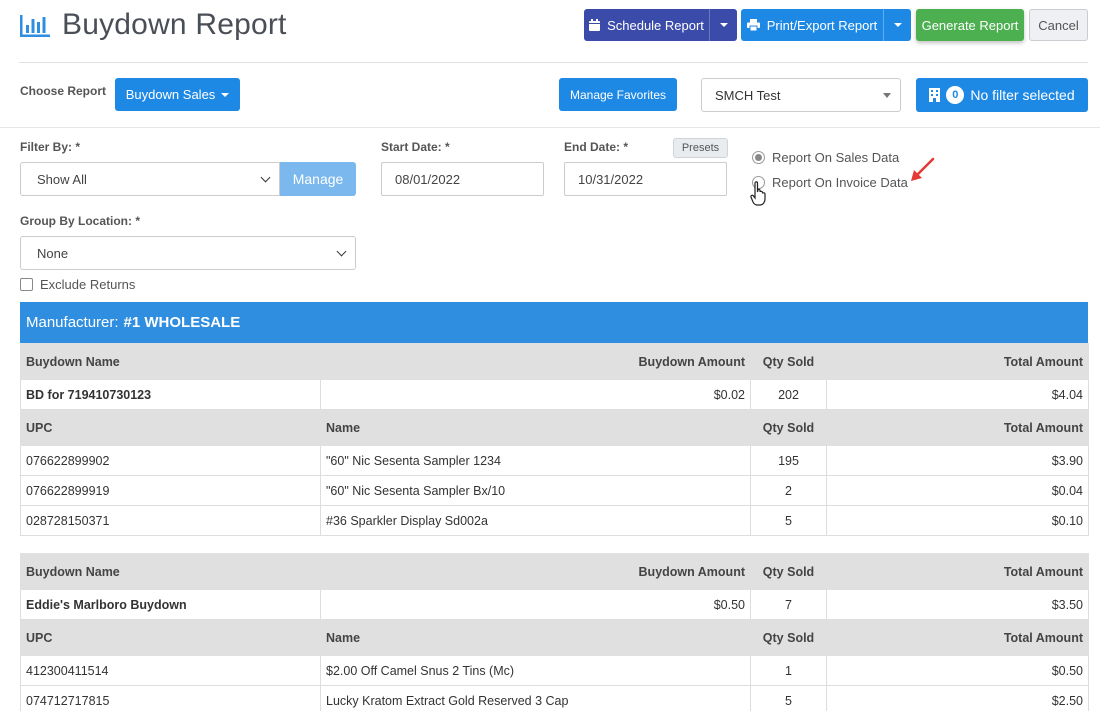  Describe the element at coordinates (957, 670) in the screenshot. I see `item-total: $0.50` at that location.